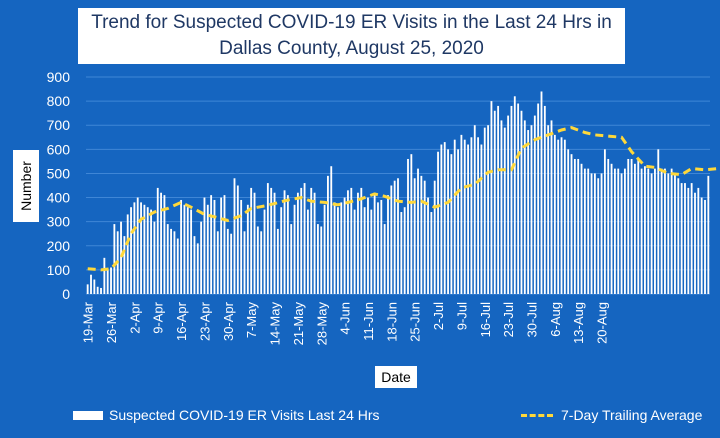 The width and height of the screenshot is (720, 438). What do you see at coordinates (415, 322) in the screenshot?
I see `x-tick-label: 25-Jun` at bounding box center [415, 322].